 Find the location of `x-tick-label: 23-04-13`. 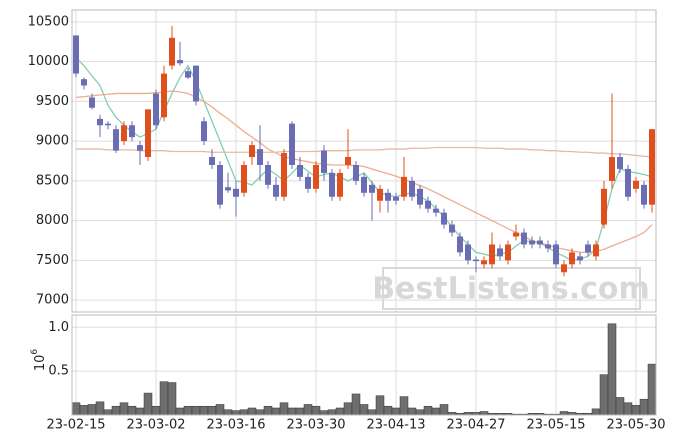

x-tick-label: 23-04-13 is located at coordinates (395, 425).